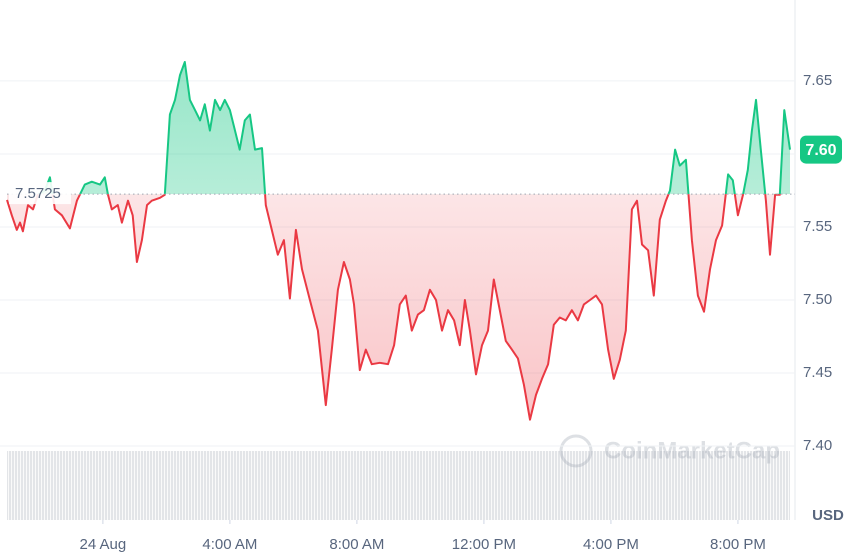 This screenshot has width=850, height=553. What do you see at coordinates (229, 544) in the screenshot?
I see `x-tick-label: 4:00 AM` at bounding box center [229, 544].